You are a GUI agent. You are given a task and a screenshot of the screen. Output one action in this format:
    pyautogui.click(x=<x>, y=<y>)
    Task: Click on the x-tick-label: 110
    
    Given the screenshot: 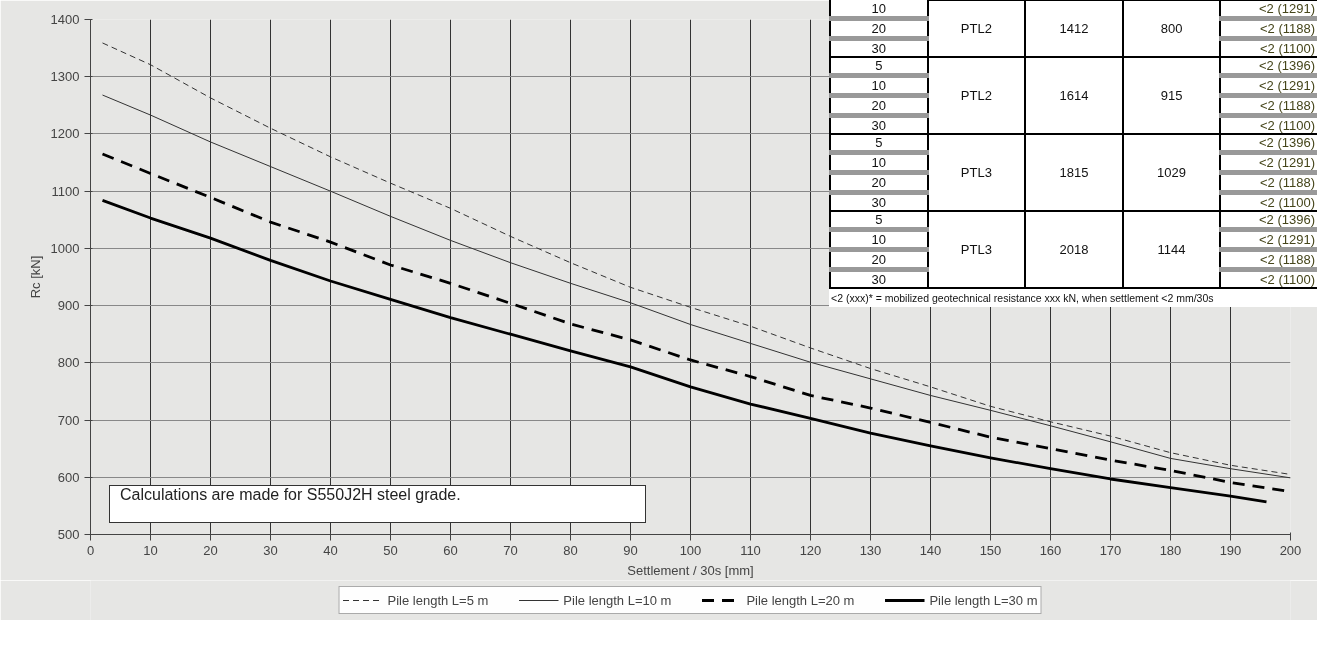 What is the action you would take?
    pyautogui.click(x=750, y=550)
    